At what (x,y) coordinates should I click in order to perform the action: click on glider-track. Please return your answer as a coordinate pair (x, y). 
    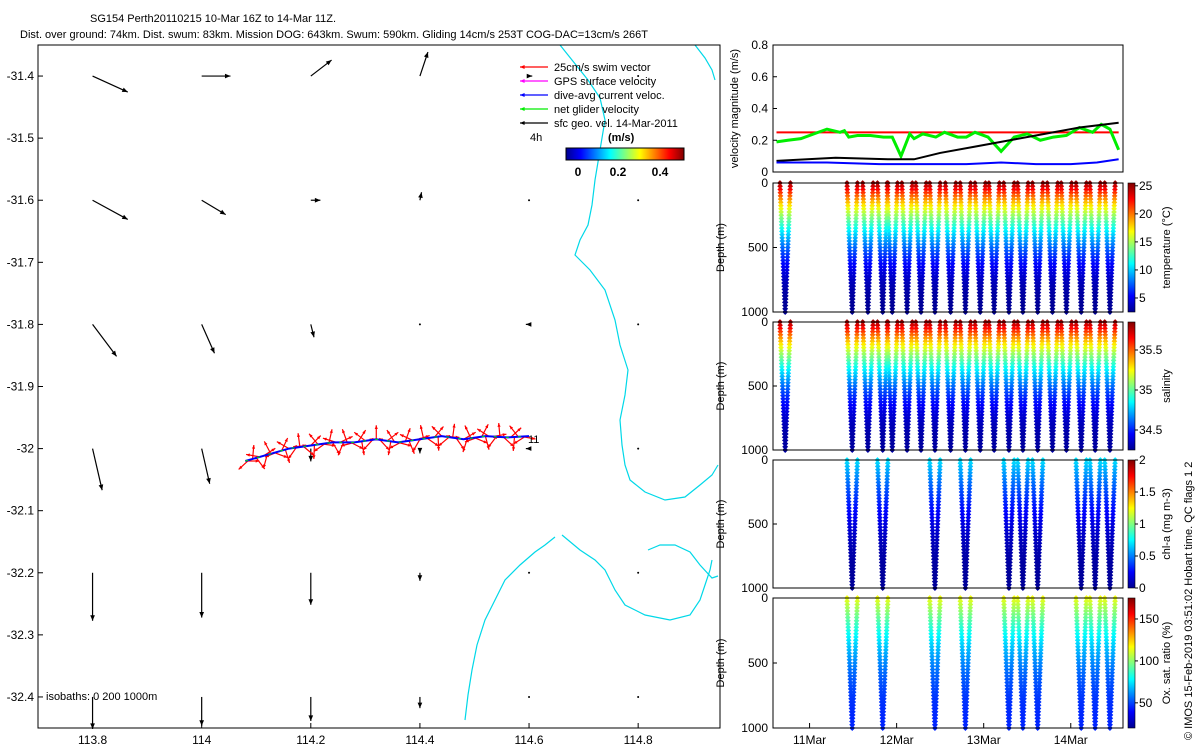
    Looking at the image, I should click on (387, 446).